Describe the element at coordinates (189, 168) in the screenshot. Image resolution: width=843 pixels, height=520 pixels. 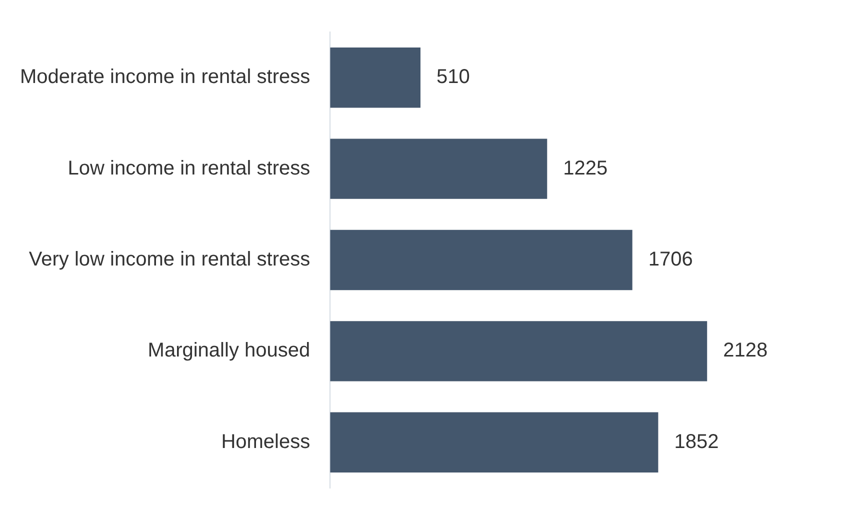
I see `y-tick-label: Low income in rental stress` at that location.